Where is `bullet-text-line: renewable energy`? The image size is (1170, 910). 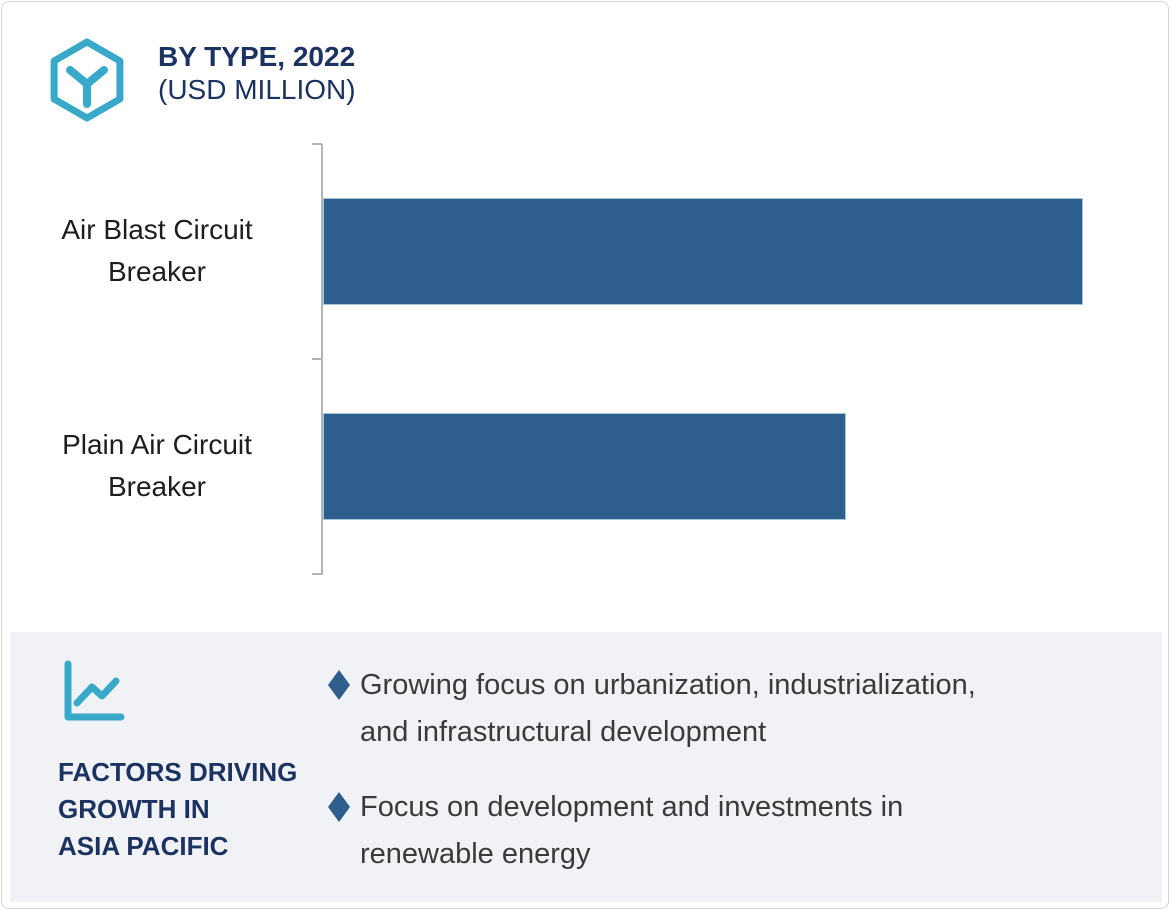 bullet-text-line: renewable energy is located at coordinates (475, 854).